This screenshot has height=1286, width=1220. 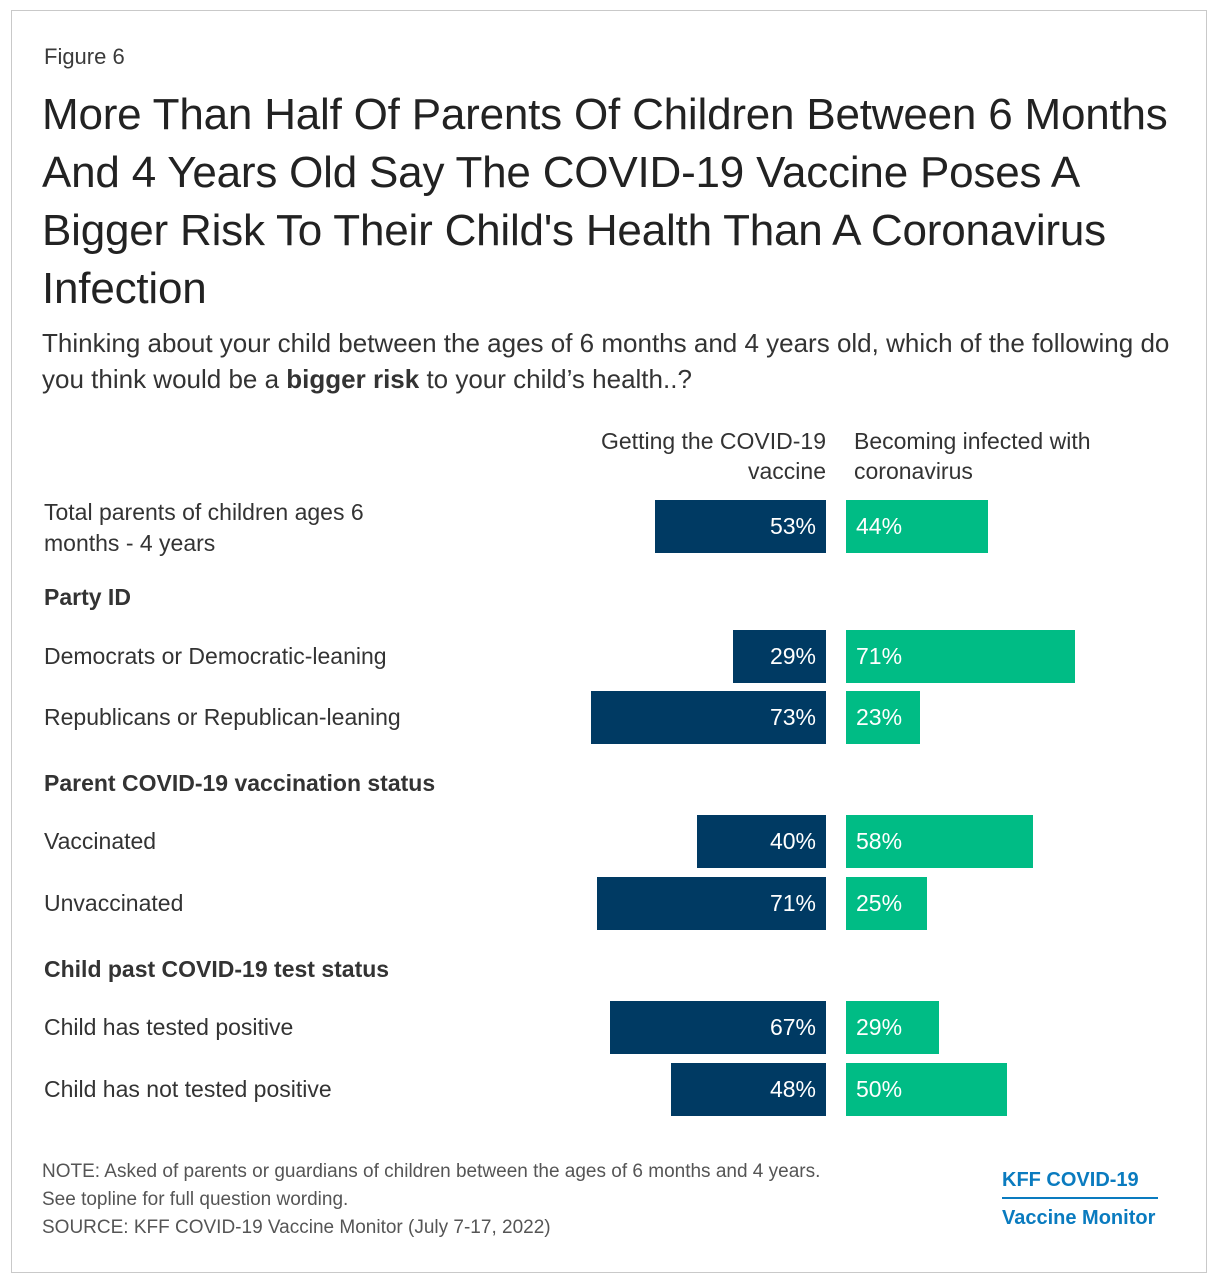 I want to click on bar-infection-unvaccinated, so click(x=886, y=903).